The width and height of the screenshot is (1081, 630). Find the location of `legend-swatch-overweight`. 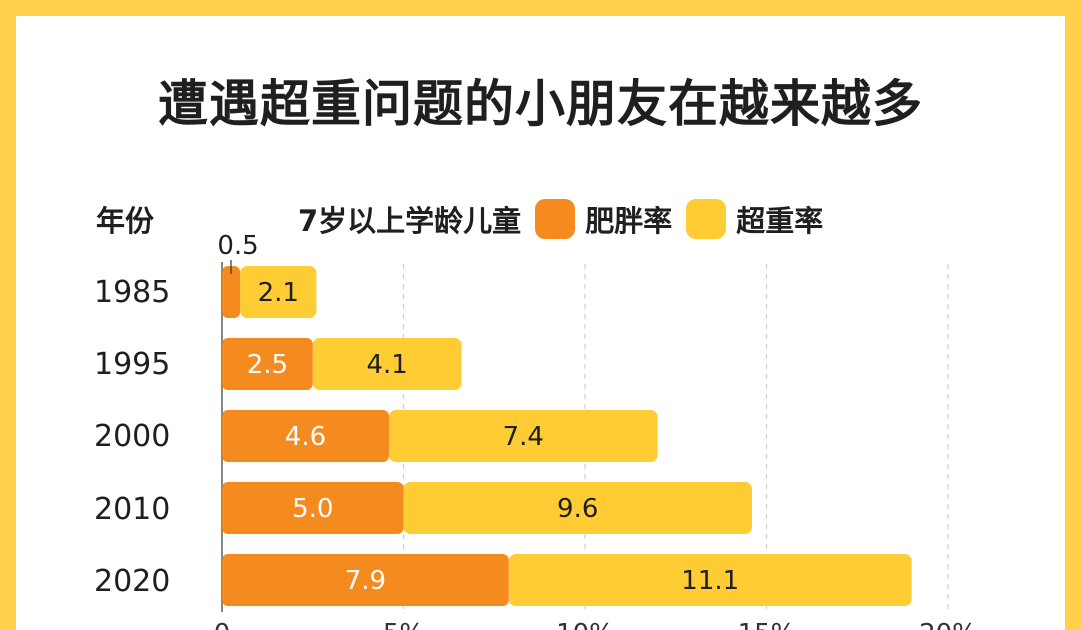

legend-swatch-overweight is located at coordinates (706, 219).